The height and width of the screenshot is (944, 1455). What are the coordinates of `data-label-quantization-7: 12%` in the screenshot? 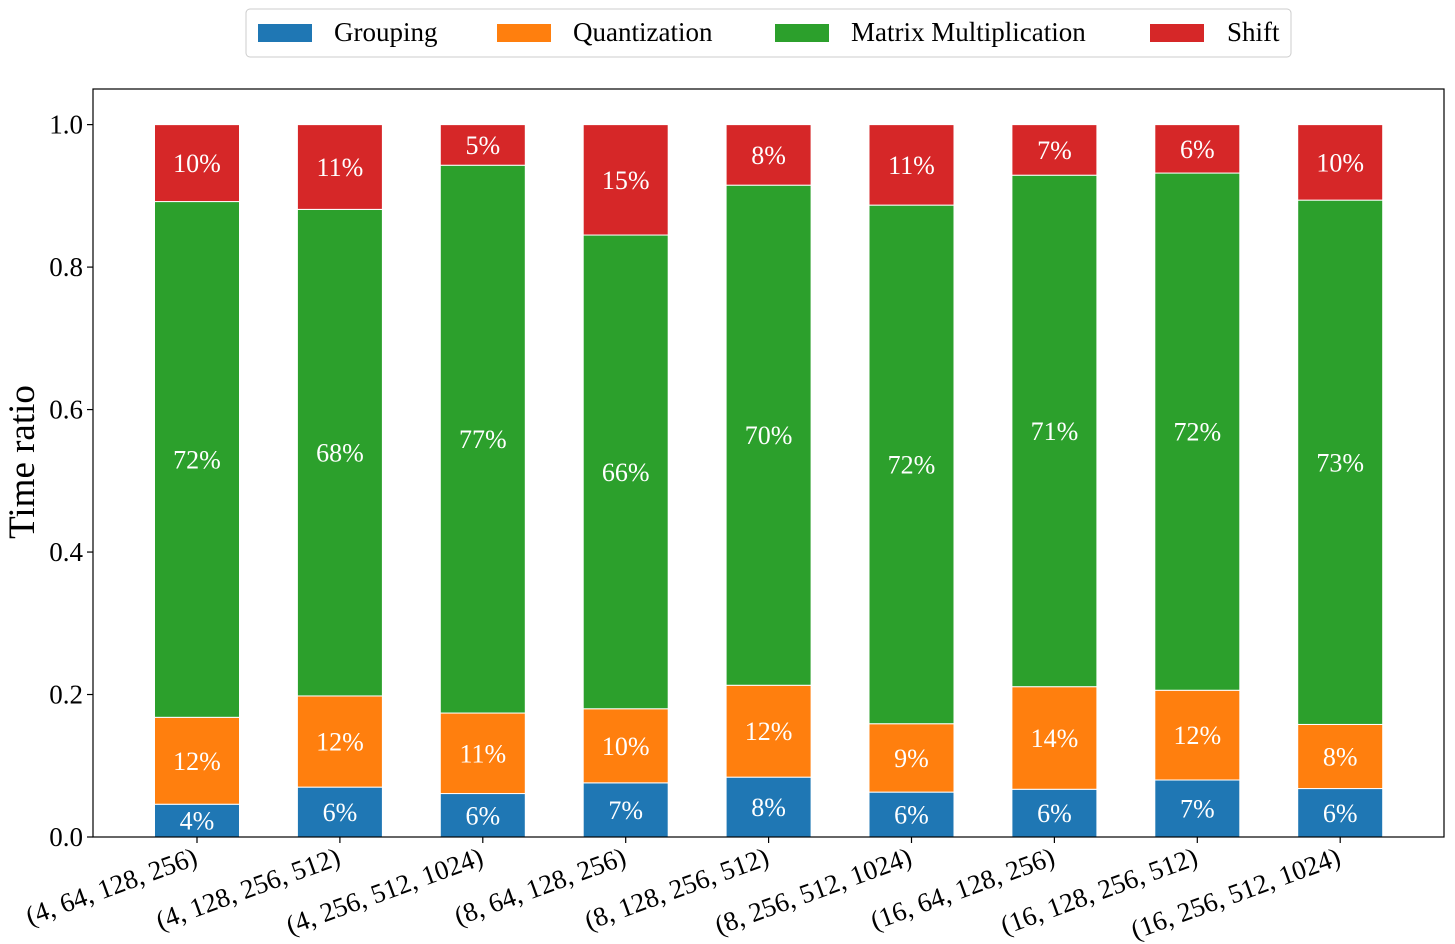 It's located at (1197, 735).